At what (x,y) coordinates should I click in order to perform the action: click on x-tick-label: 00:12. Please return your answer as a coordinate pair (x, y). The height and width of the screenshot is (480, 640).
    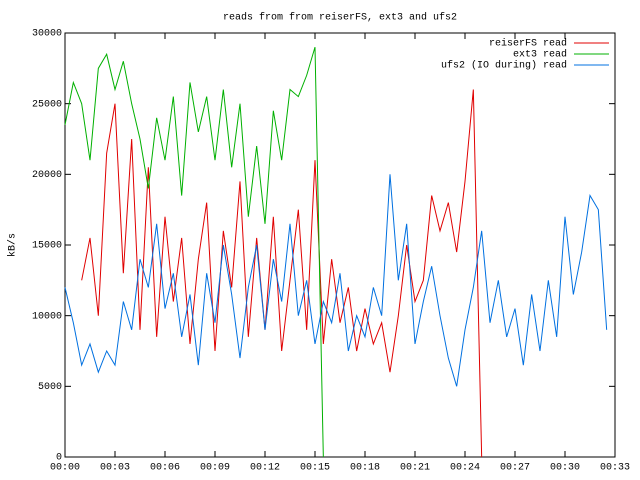
    Looking at the image, I should click on (265, 468).